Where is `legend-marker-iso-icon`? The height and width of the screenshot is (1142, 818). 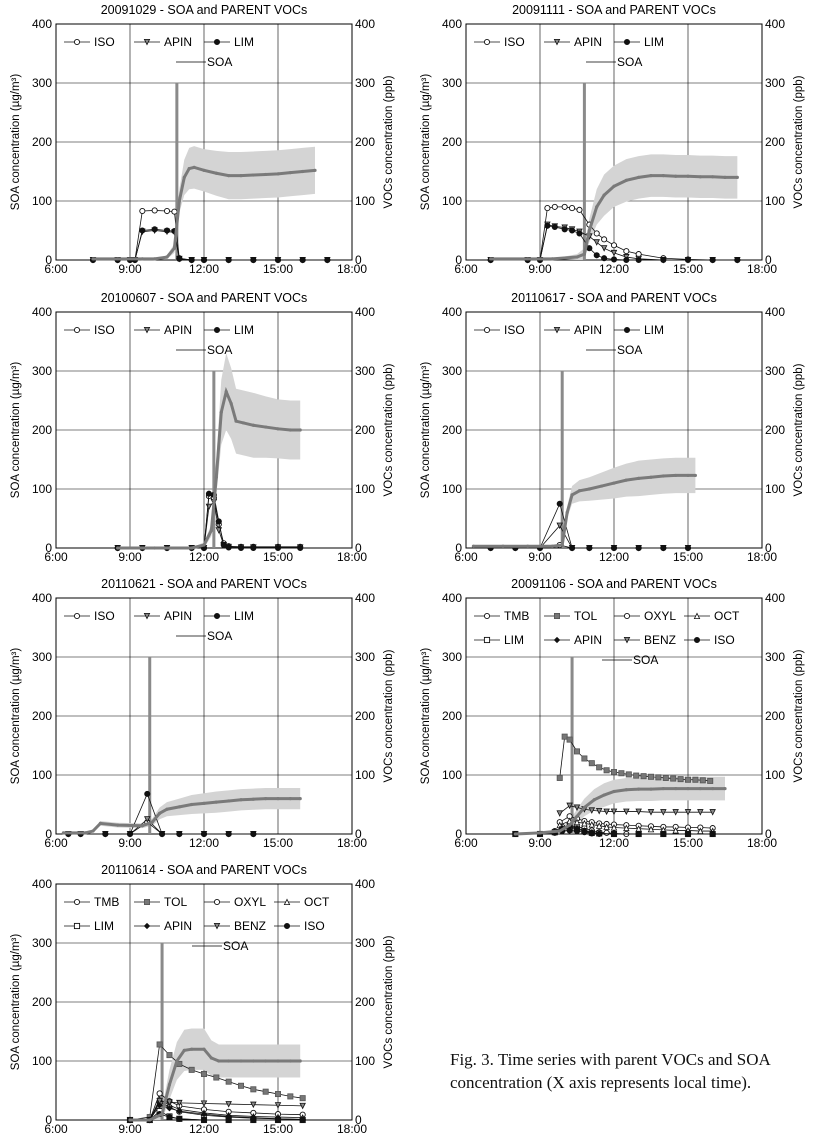
legend-marker-iso-icon is located at coordinates (287, 926).